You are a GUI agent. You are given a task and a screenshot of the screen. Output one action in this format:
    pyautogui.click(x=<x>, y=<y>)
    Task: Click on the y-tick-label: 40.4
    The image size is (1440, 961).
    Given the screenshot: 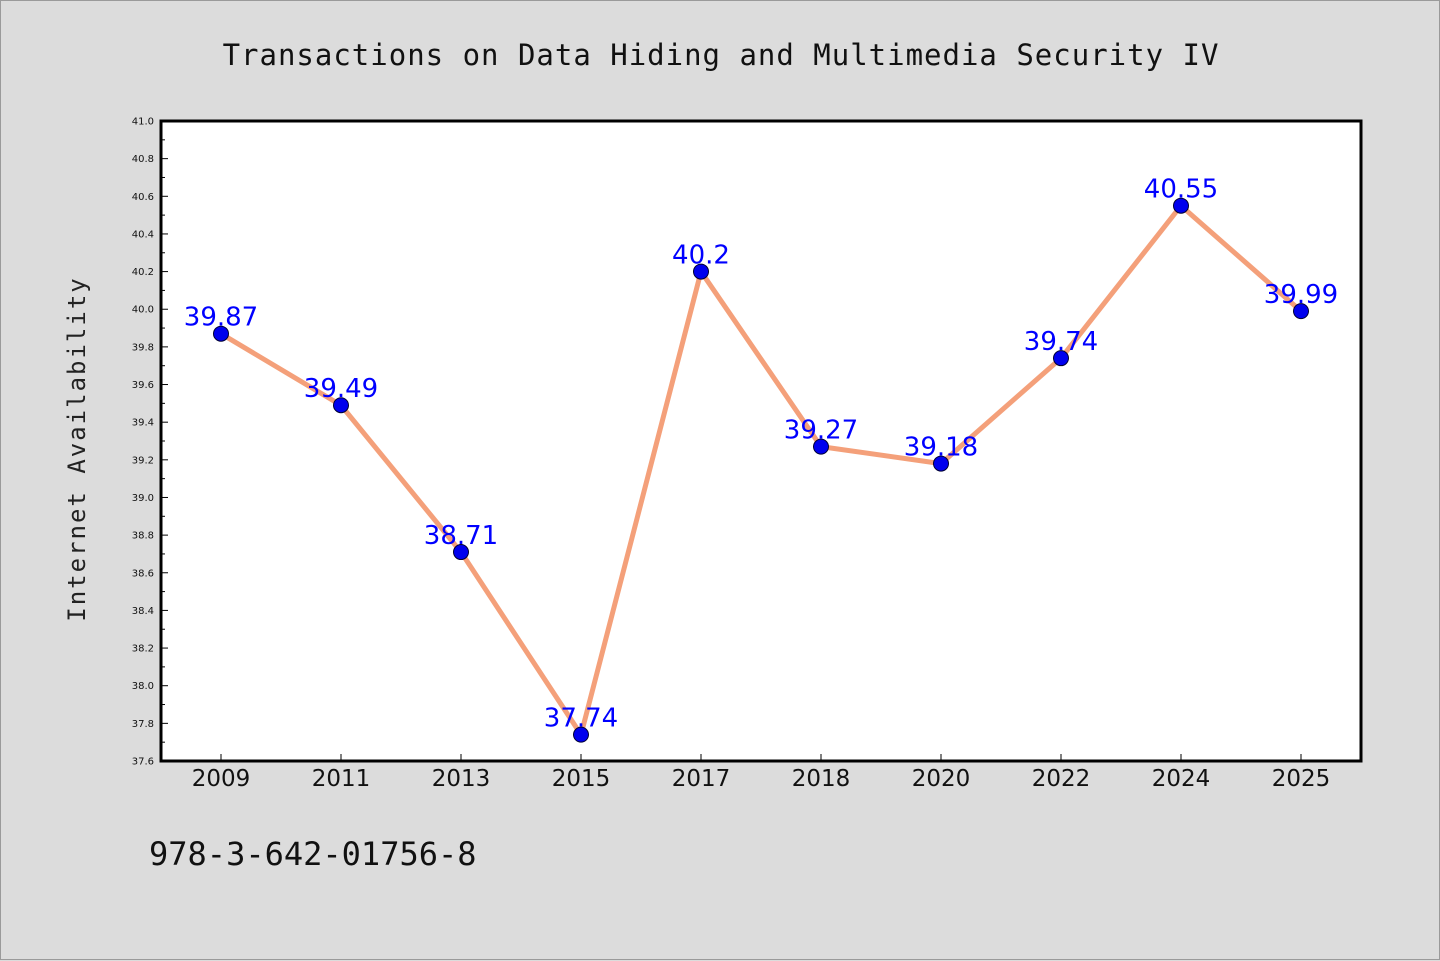 What is the action you would take?
    pyautogui.click(x=143, y=234)
    